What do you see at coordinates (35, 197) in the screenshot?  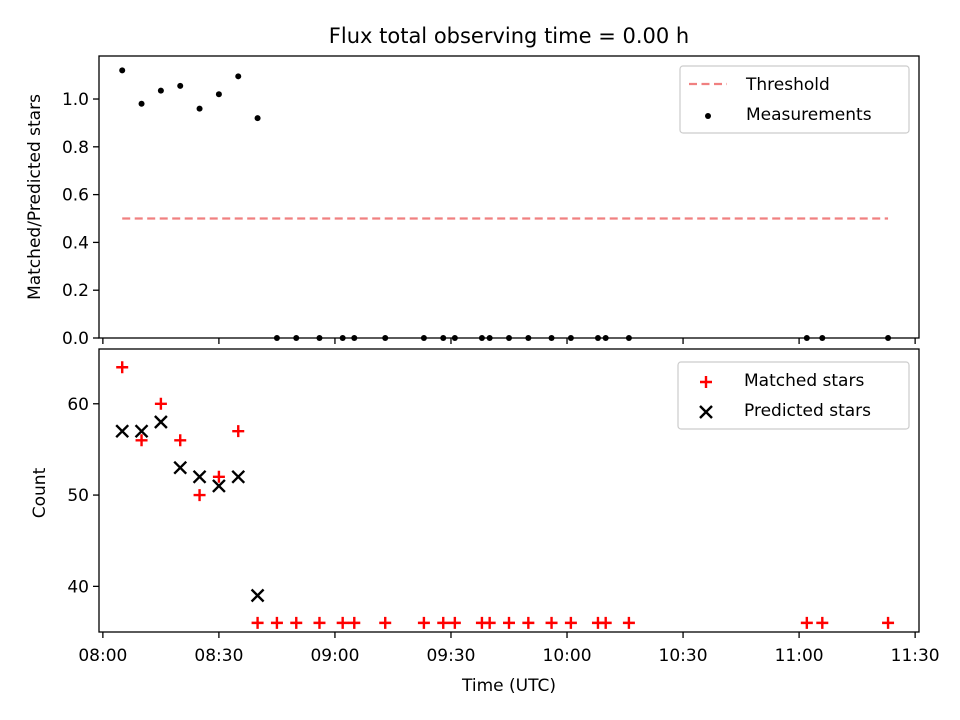 I see `top-y-axis-label: Matched/Predicted stars` at bounding box center [35, 197].